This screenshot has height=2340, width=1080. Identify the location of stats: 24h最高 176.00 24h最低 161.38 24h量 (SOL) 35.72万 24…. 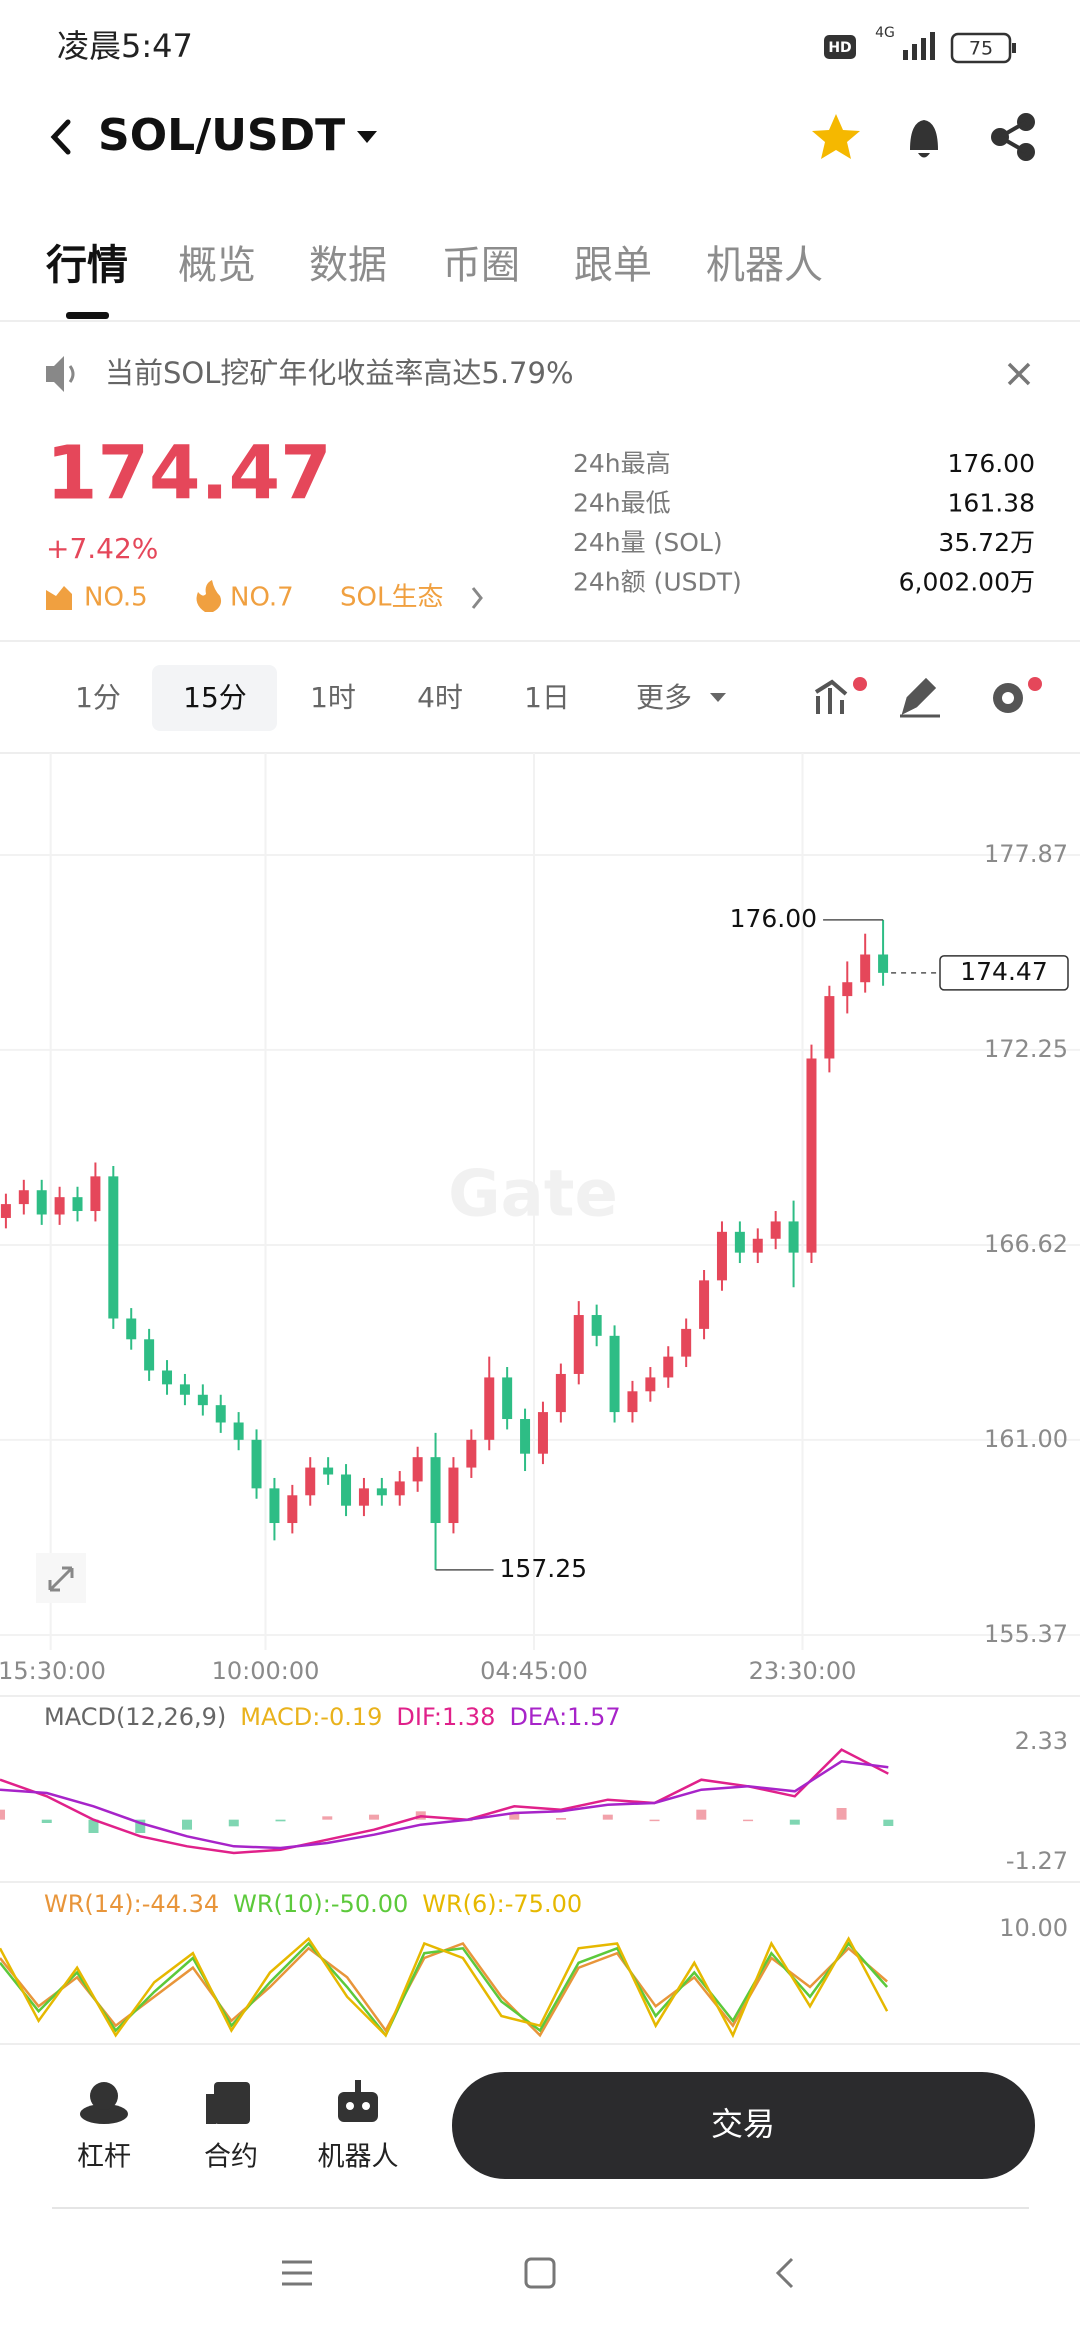
(804, 523).